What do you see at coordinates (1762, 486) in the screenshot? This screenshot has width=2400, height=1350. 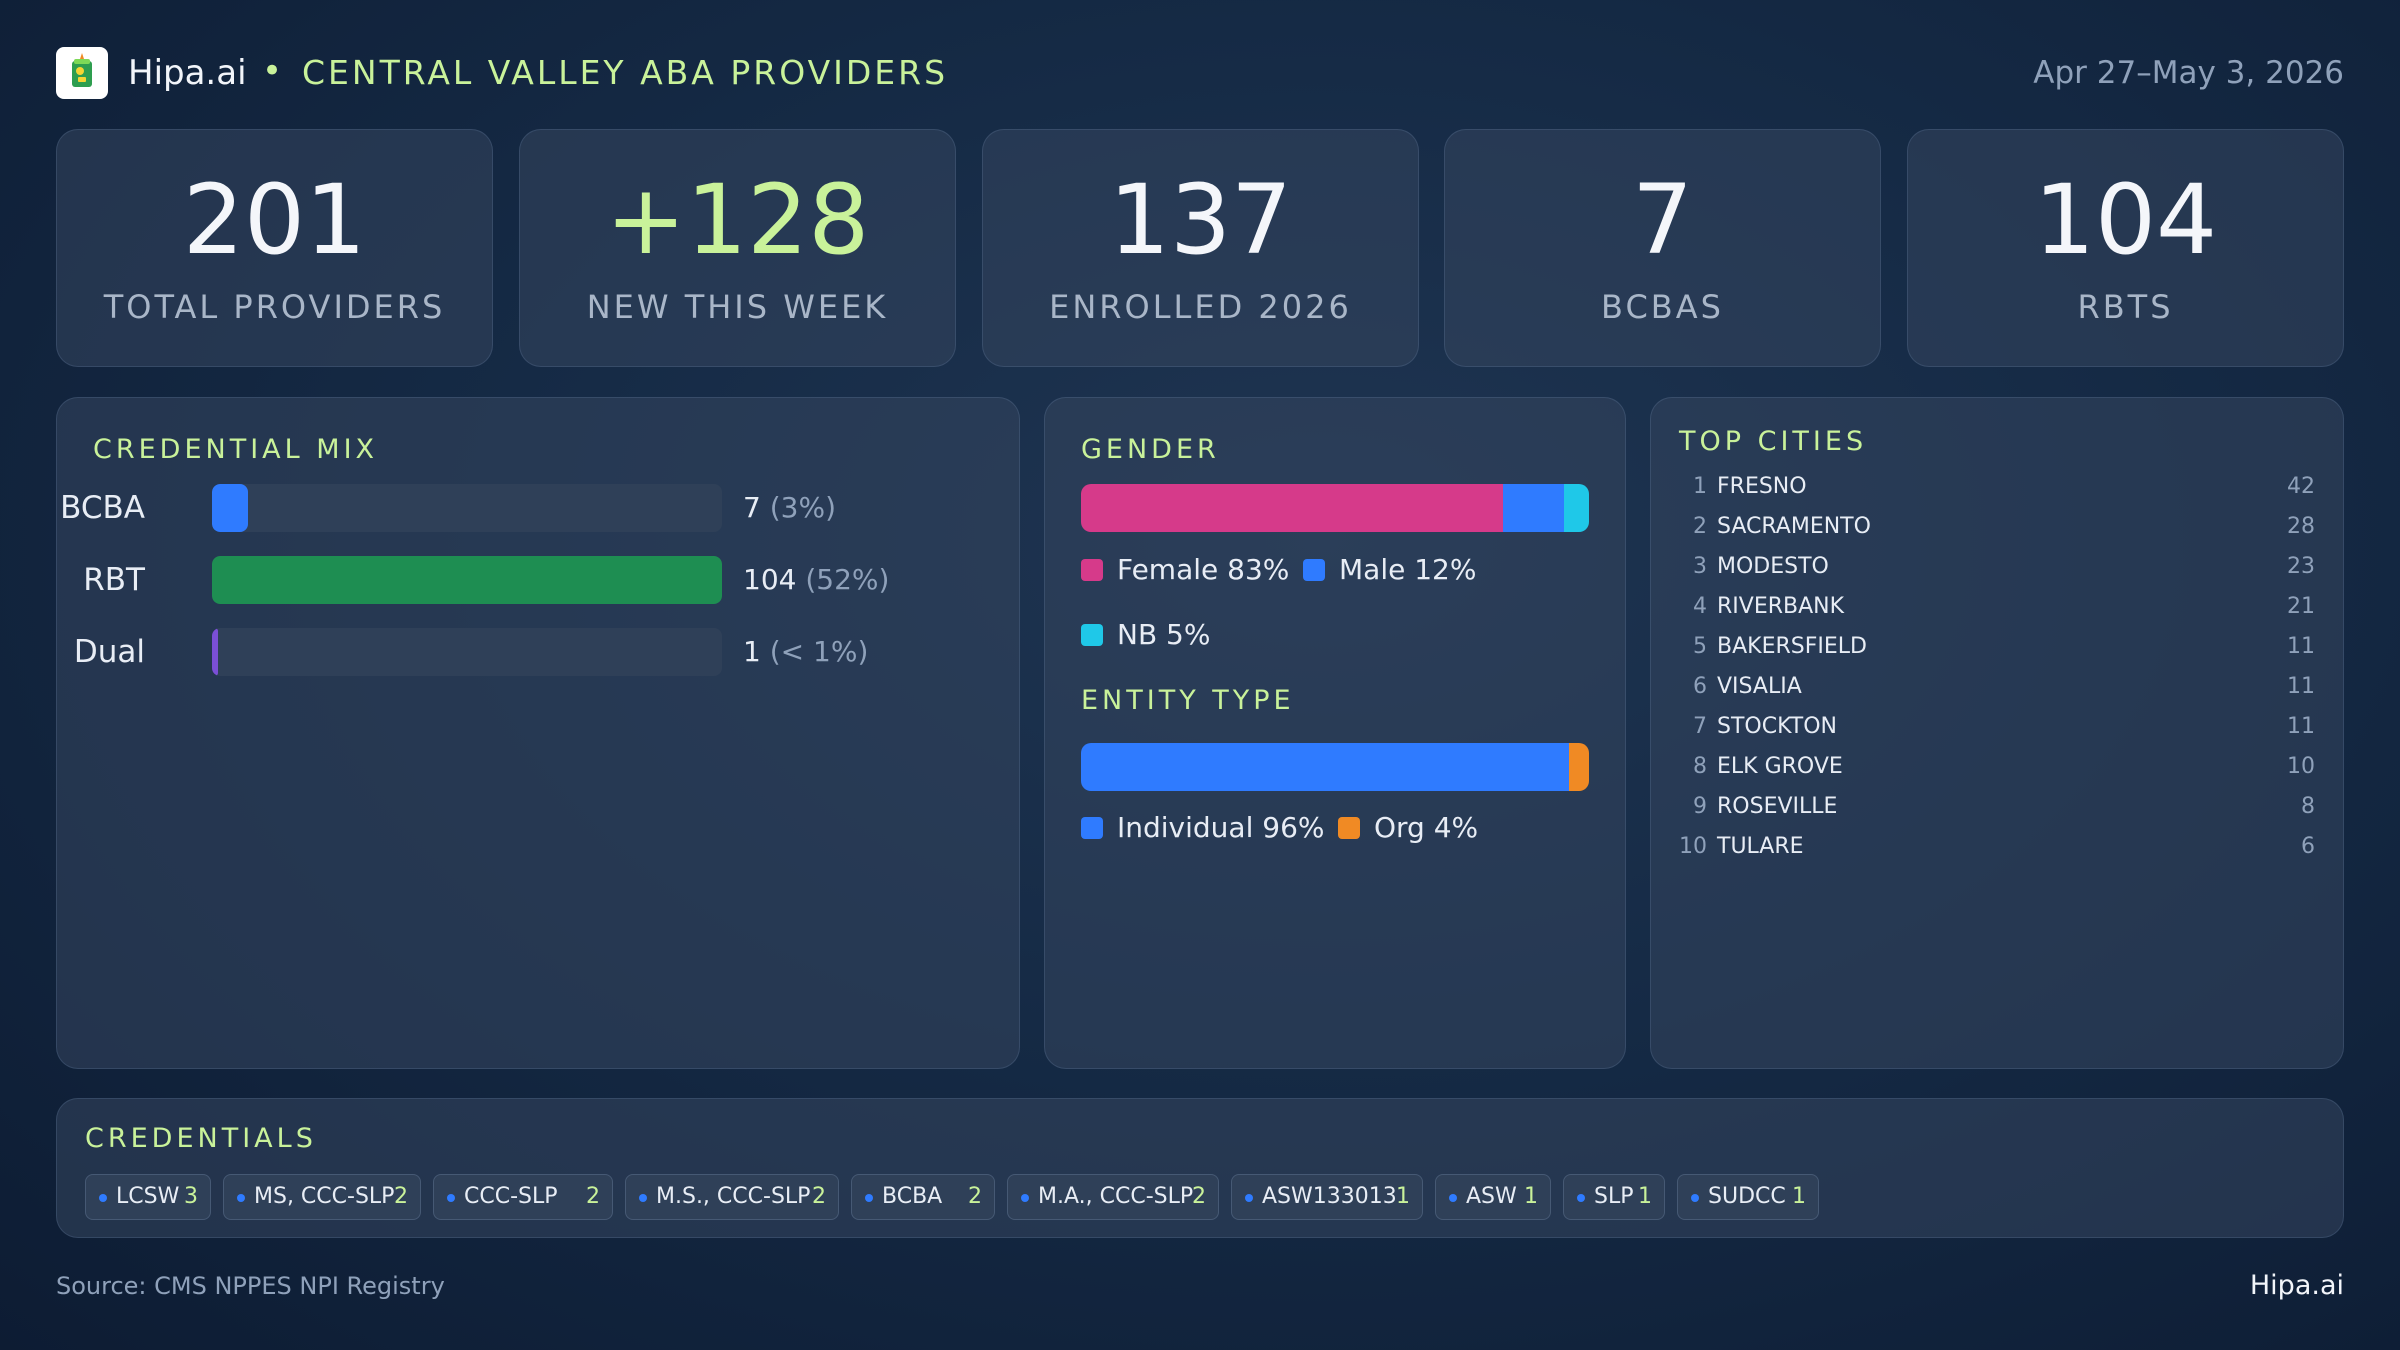 I see `city-name: FRESNO` at bounding box center [1762, 486].